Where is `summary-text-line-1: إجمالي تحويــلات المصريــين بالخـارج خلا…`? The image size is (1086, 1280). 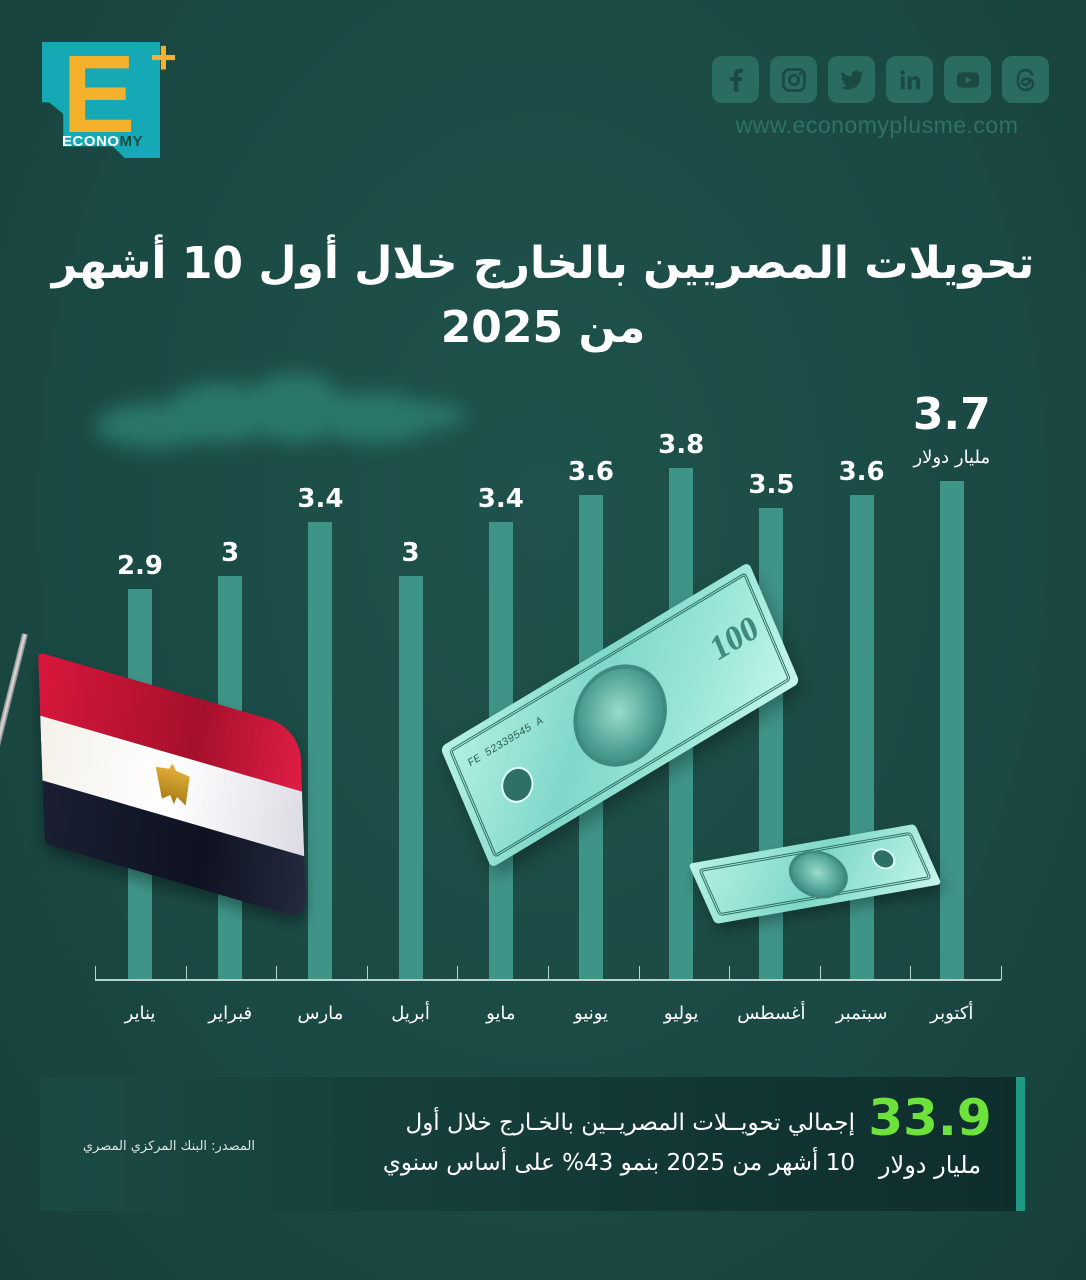 summary-text-line-1: إجمالي تحويــلات المصريــين بالخـارج خلا… is located at coordinates (630, 1123).